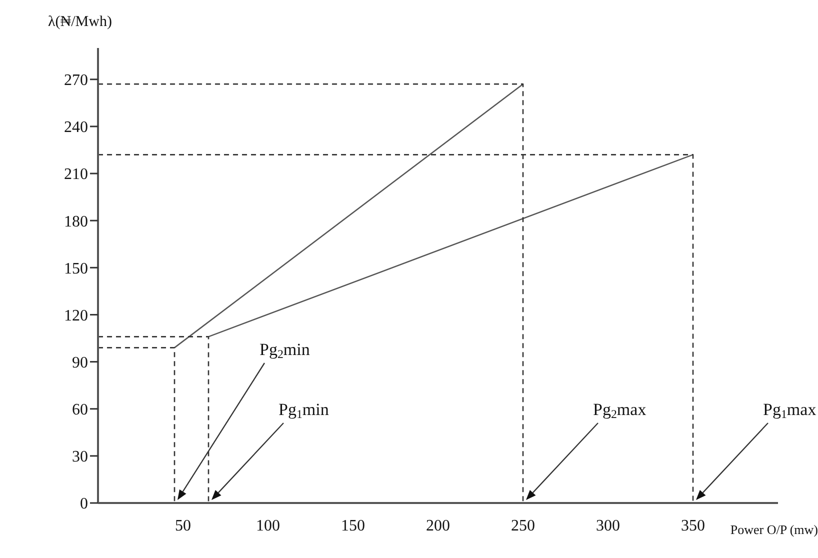 The image size is (818, 558). What do you see at coordinates (268, 525) in the screenshot?
I see `x-tick-label: 100` at bounding box center [268, 525].